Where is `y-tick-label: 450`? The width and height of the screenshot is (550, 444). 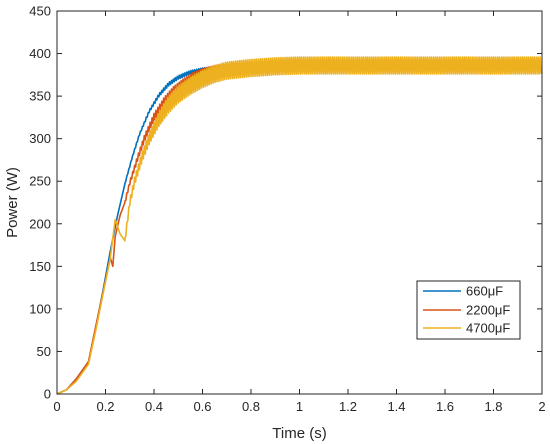 y-tick-label: 450 is located at coordinates (40, 11).